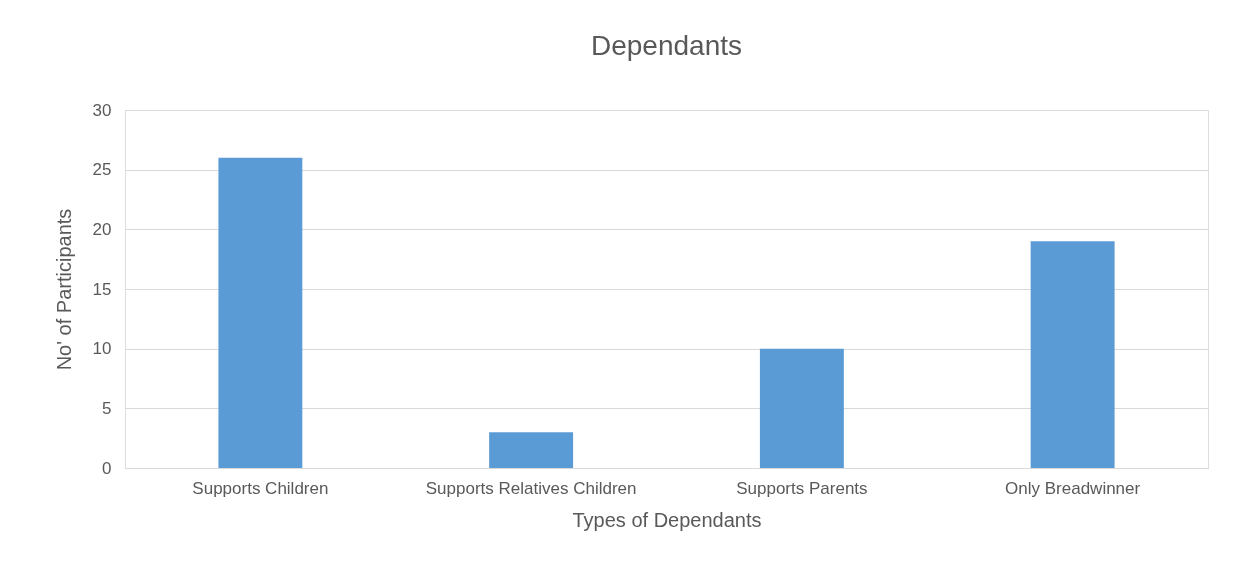 Image resolution: width=1234 pixels, height=581 pixels. What do you see at coordinates (102, 170) in the screenshot?
I see `y-tick-label: 25` at bounding box center [102, 170].